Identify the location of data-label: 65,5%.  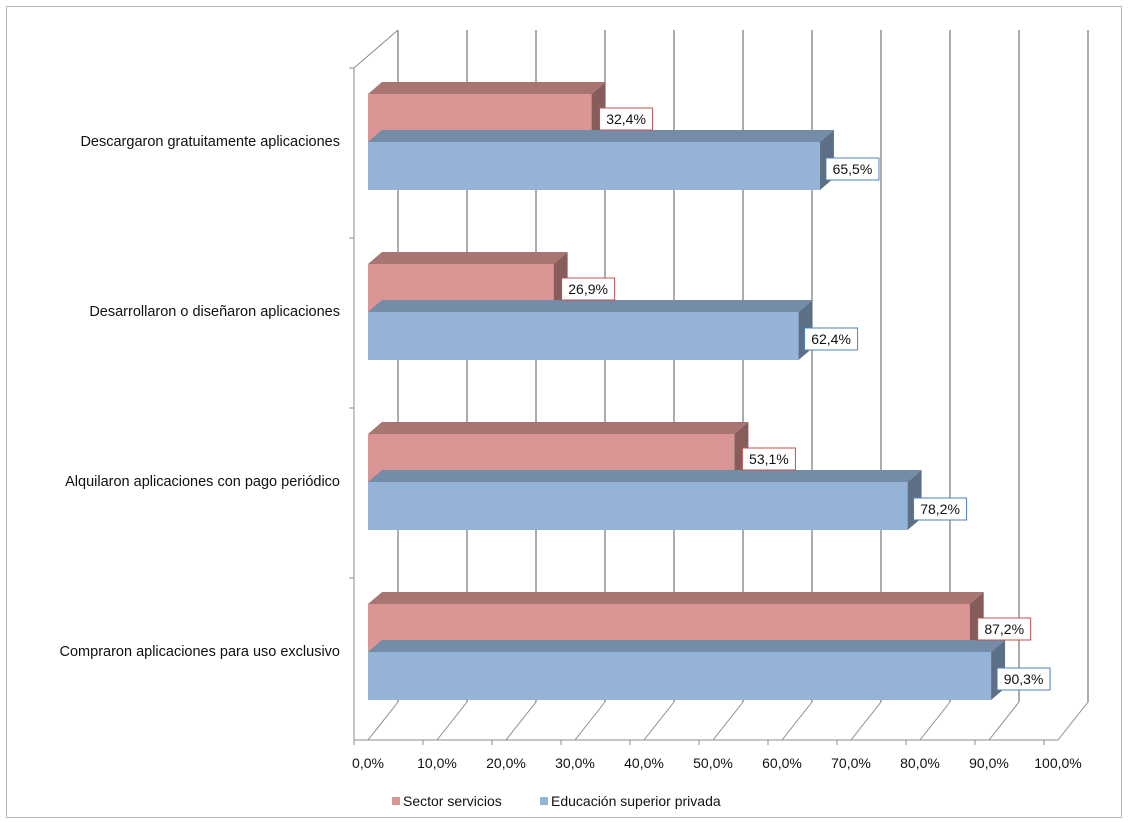
(853, 169).